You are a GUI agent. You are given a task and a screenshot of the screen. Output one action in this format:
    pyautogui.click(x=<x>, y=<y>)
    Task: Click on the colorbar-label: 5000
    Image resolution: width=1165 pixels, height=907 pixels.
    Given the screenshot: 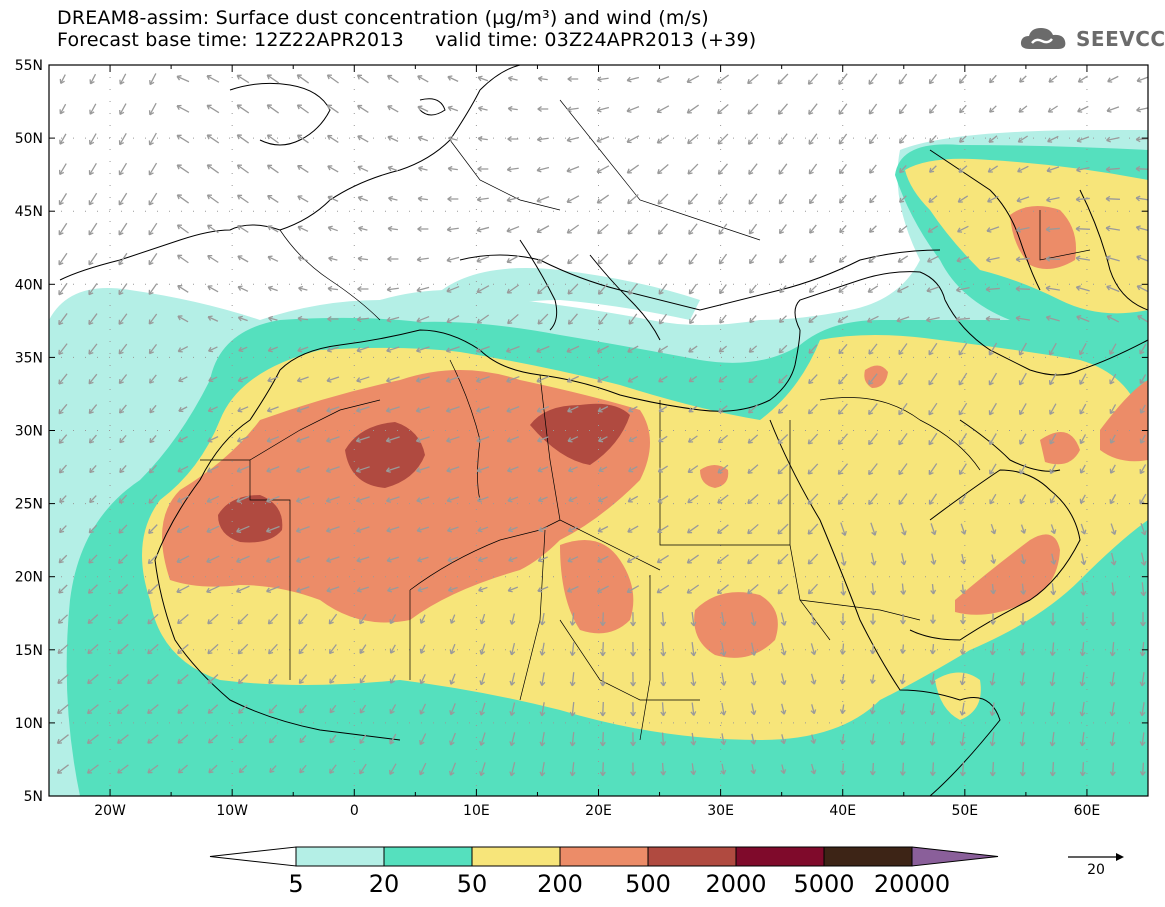 What is the action you would take?
    pyautogui.click(x=823, y=884)
    